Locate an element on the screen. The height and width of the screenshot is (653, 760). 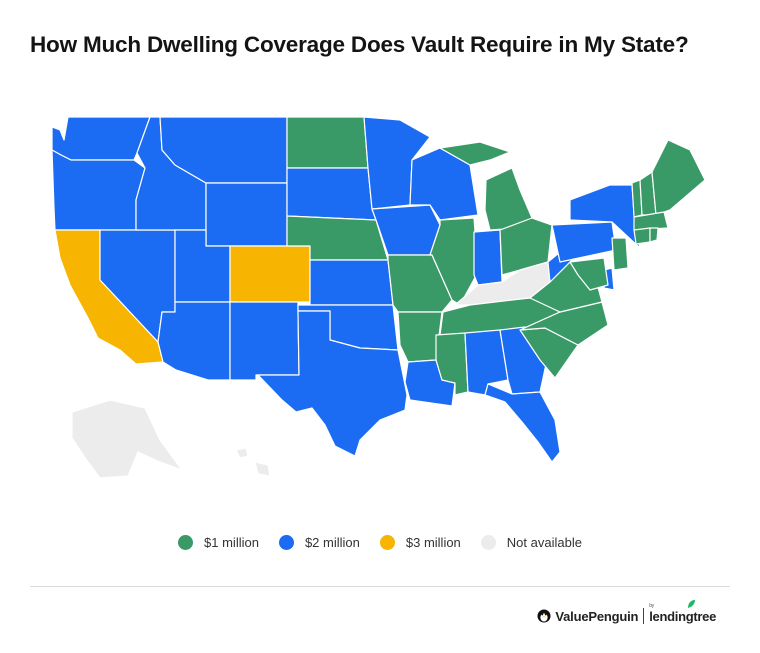
state-wa is located at coordinates (101, 138).